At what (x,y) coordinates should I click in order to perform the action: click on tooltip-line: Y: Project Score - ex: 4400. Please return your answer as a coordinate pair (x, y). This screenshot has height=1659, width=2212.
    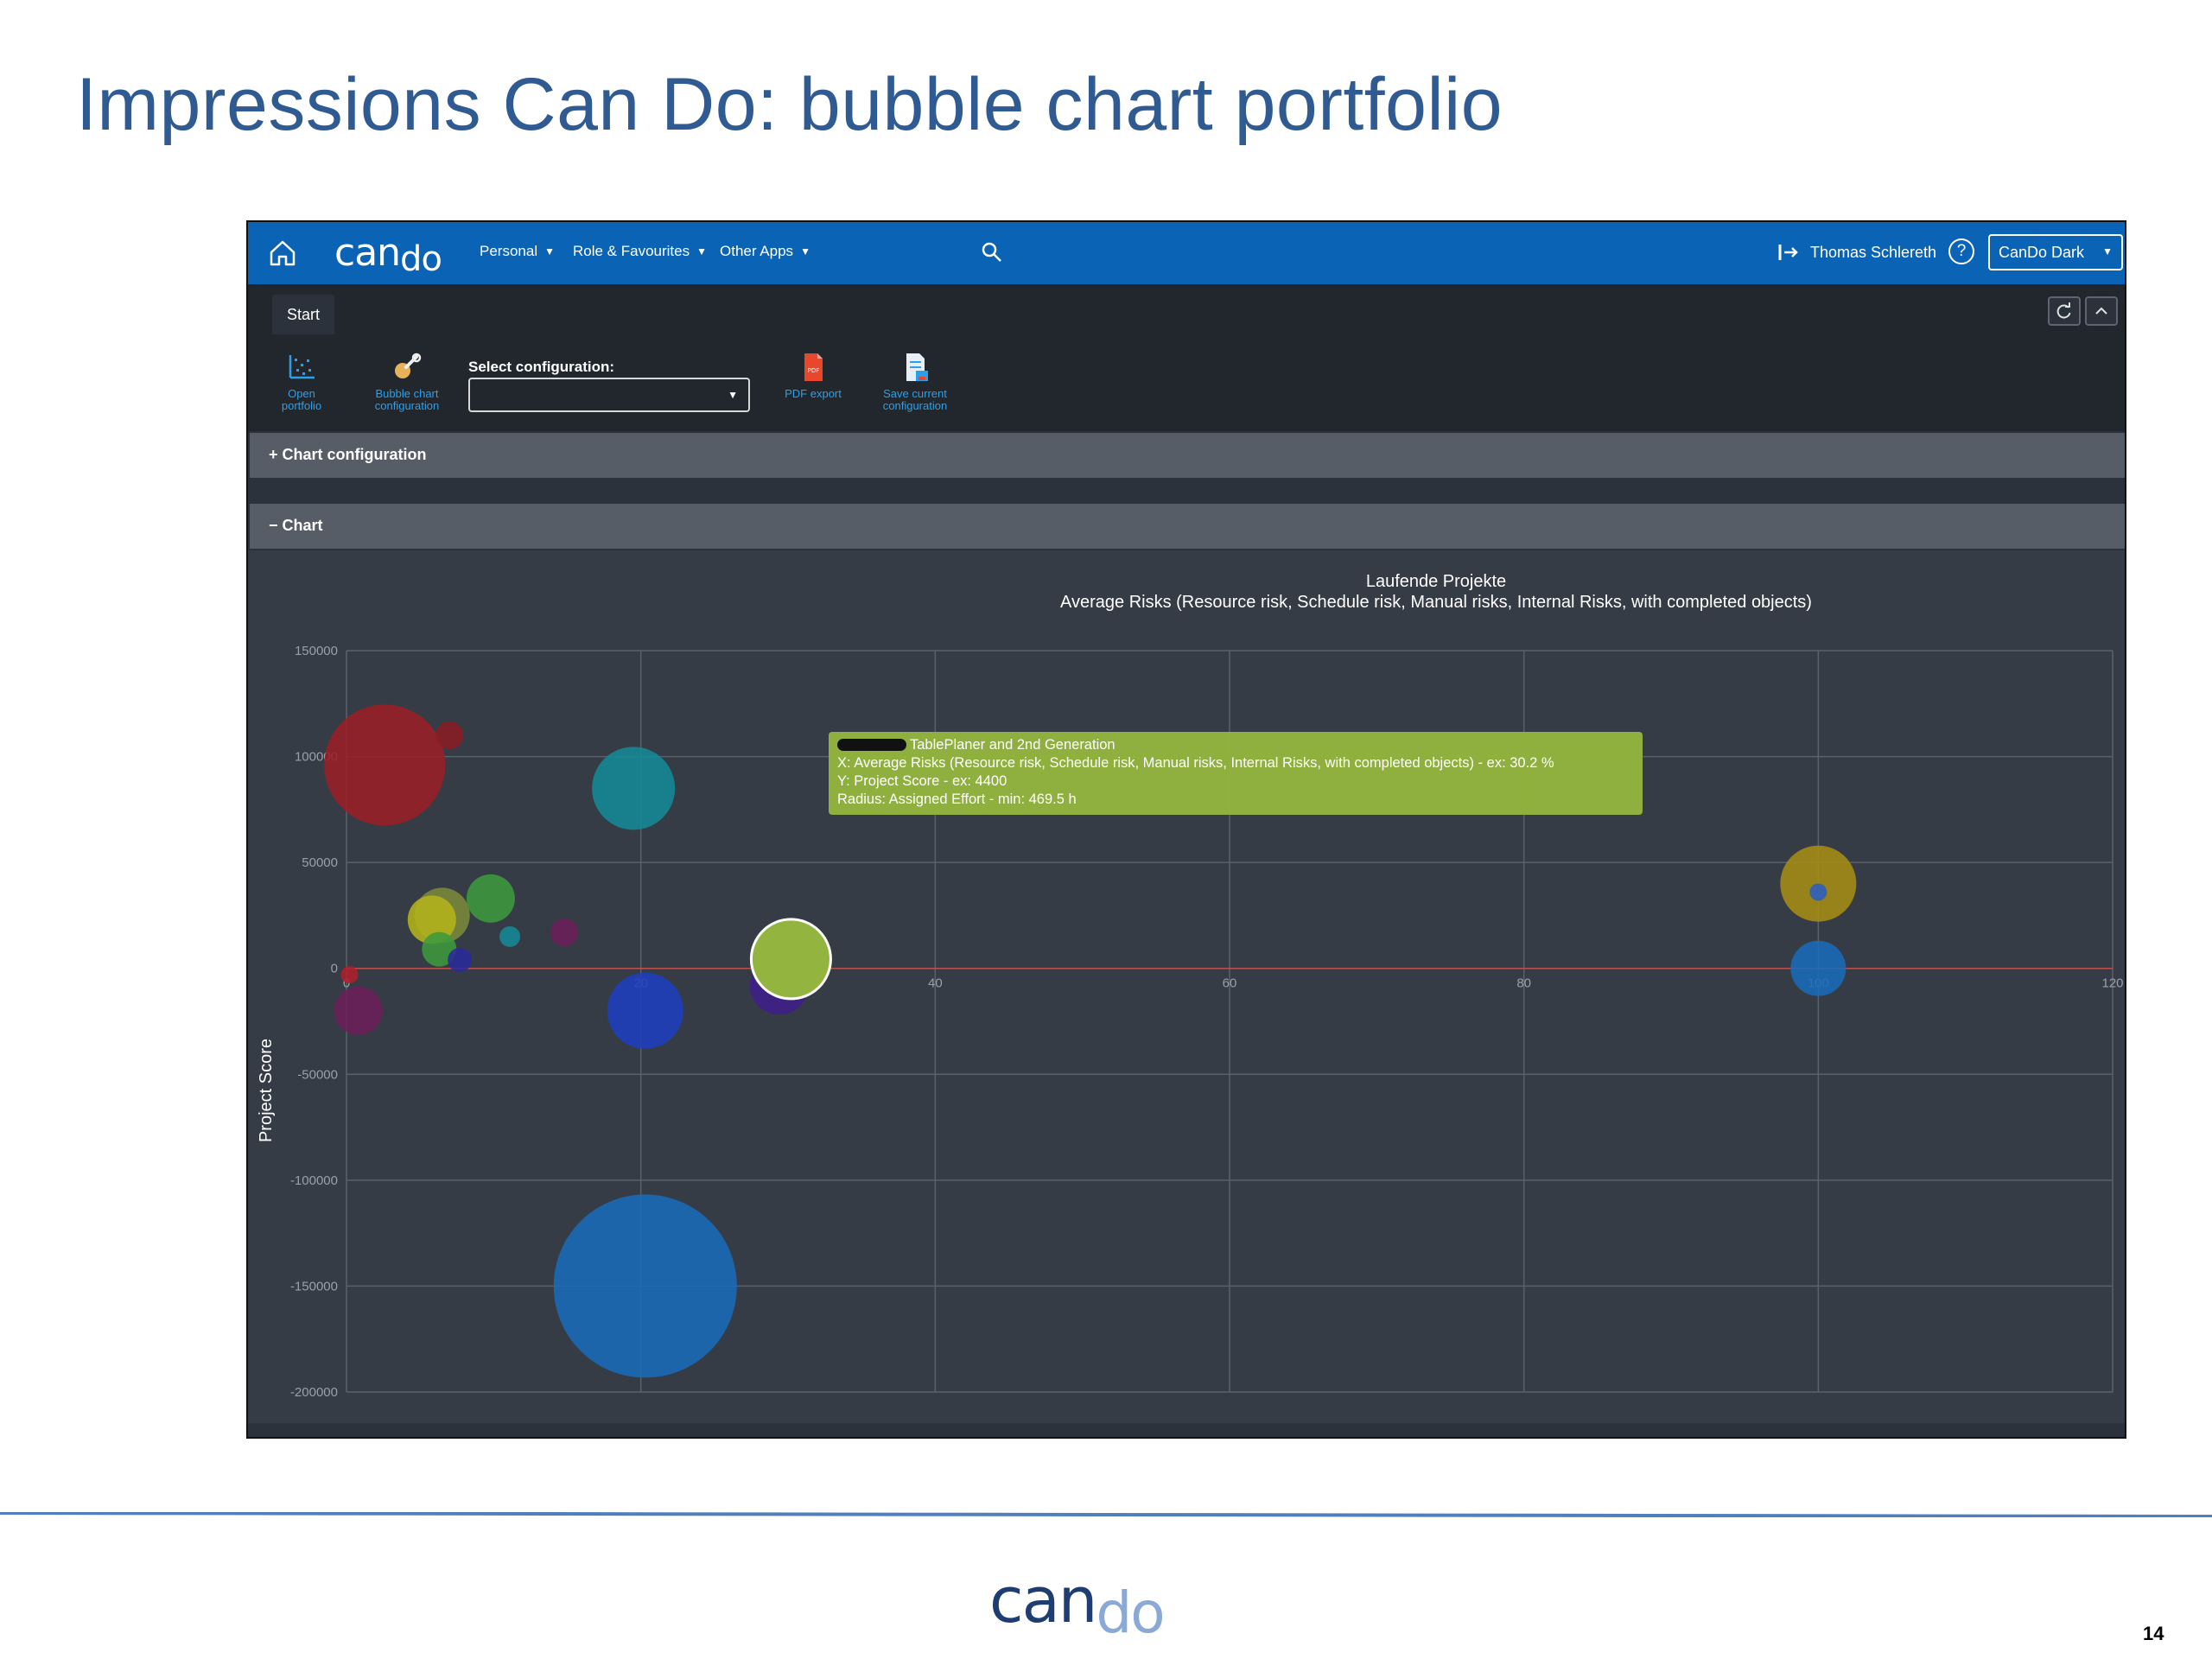
    Looking at the image, I should click on (922, 781).